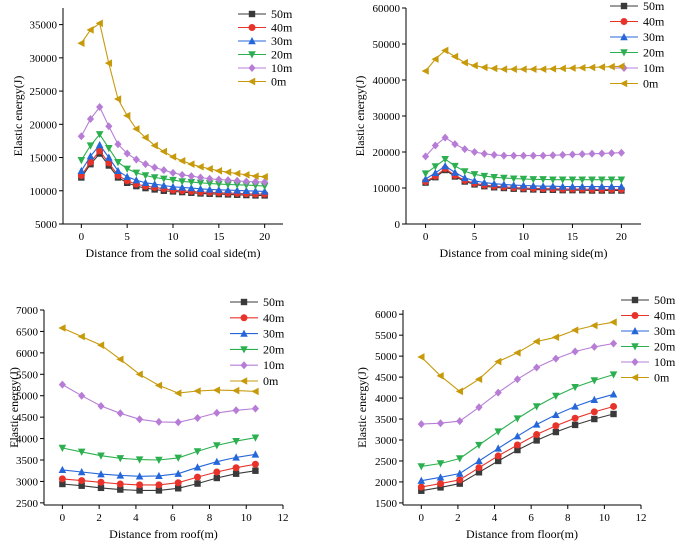  What do you see at coordinates (387, 189) in the screenshot?
I see `y-tick-label: 10000` at bounding box center [387, 189].